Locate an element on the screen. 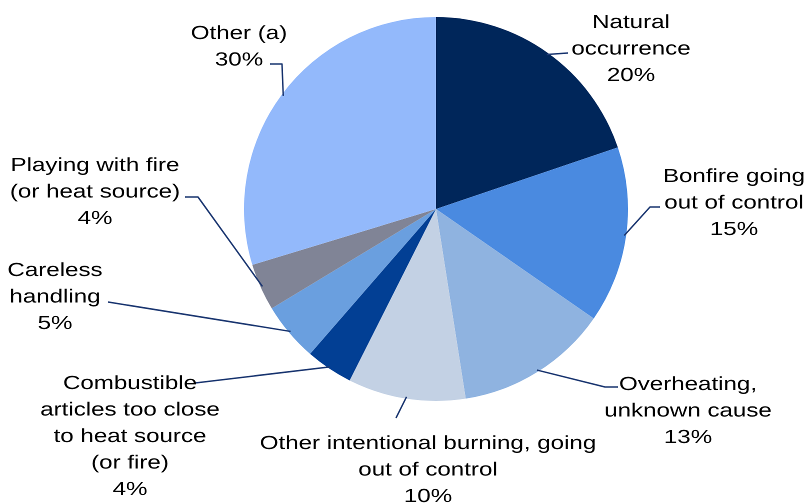 The width and height of the screenshot is (808, 504). slice-label: Combustible articles too close to heat source (or fire) is located at coordinates (130, 422).